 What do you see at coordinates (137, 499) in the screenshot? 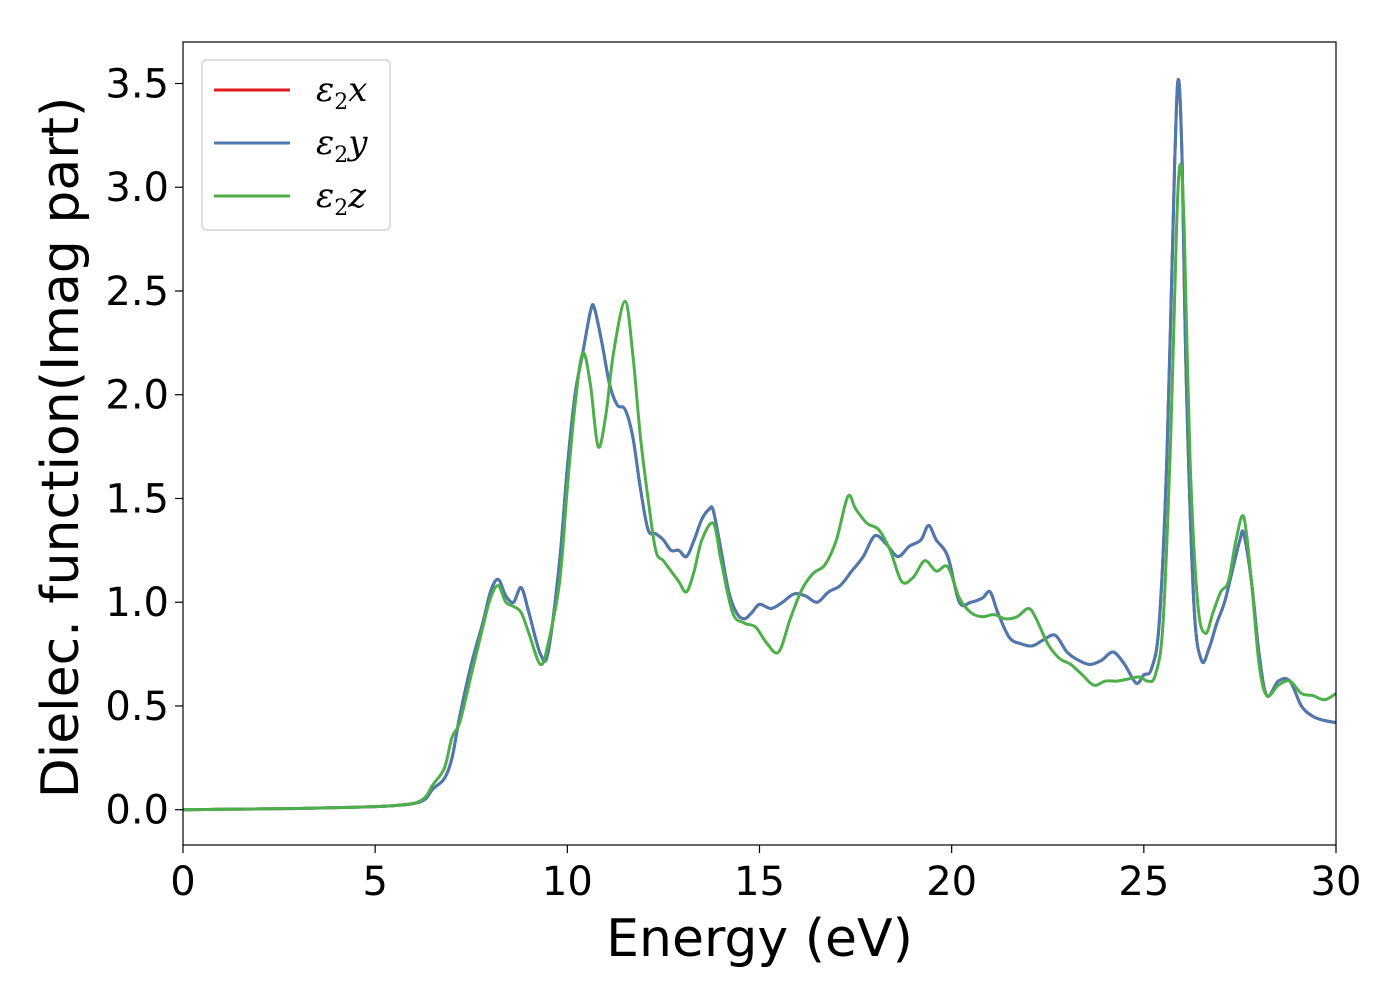
I see `y-tick-label: 1.5` at bounding box center [137, 499].